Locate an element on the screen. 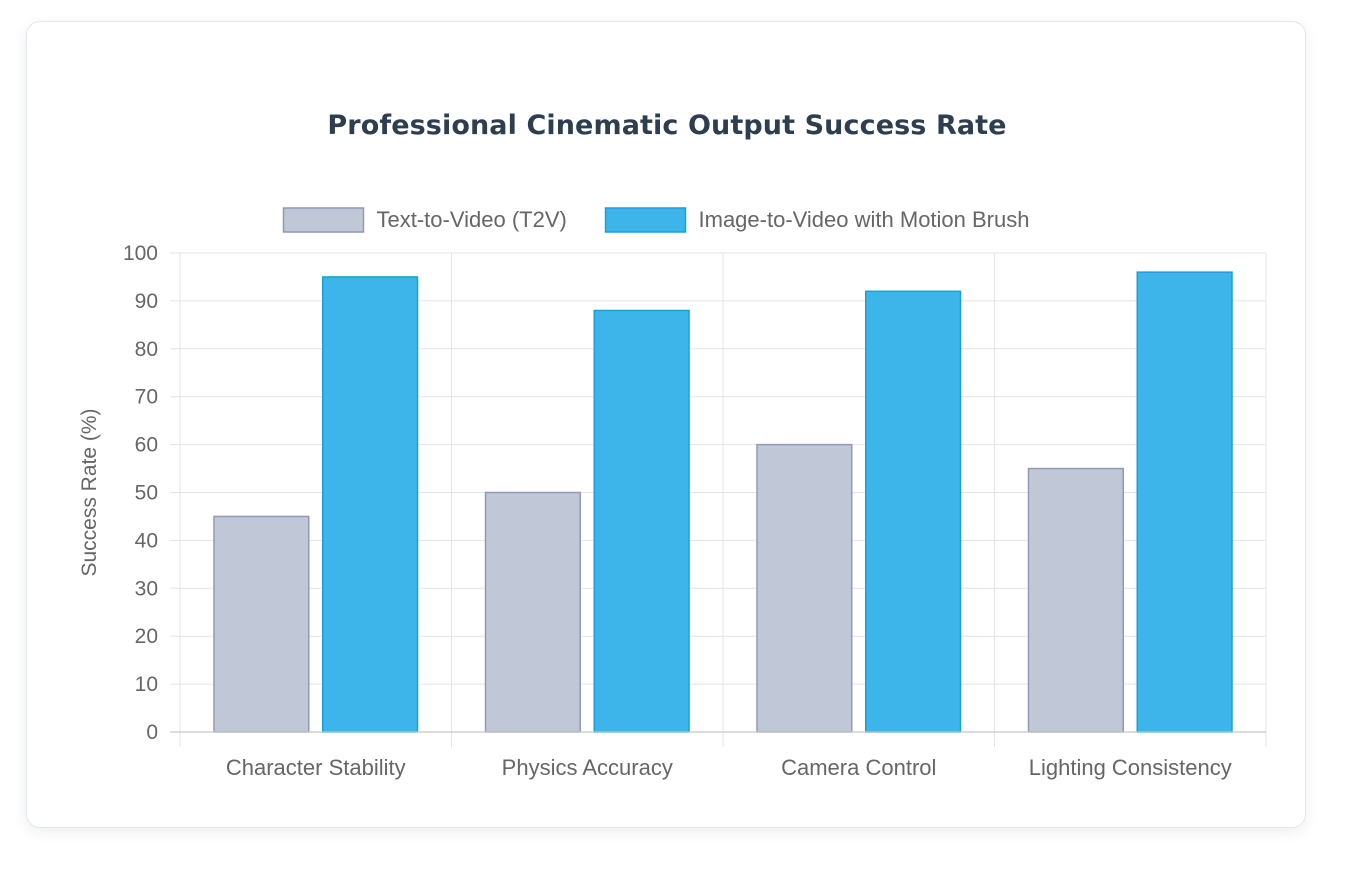 The width and height of the screenshot is (1370, 872). x-tick-label: Physics Accuracy is located at coordinates (587, 767).